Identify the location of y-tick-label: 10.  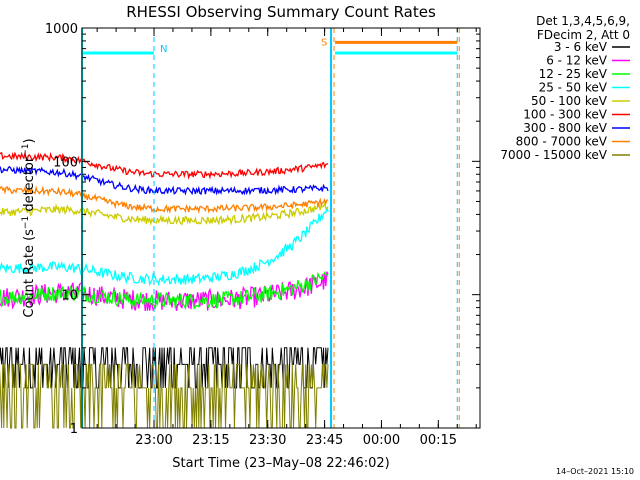
(69, 296).